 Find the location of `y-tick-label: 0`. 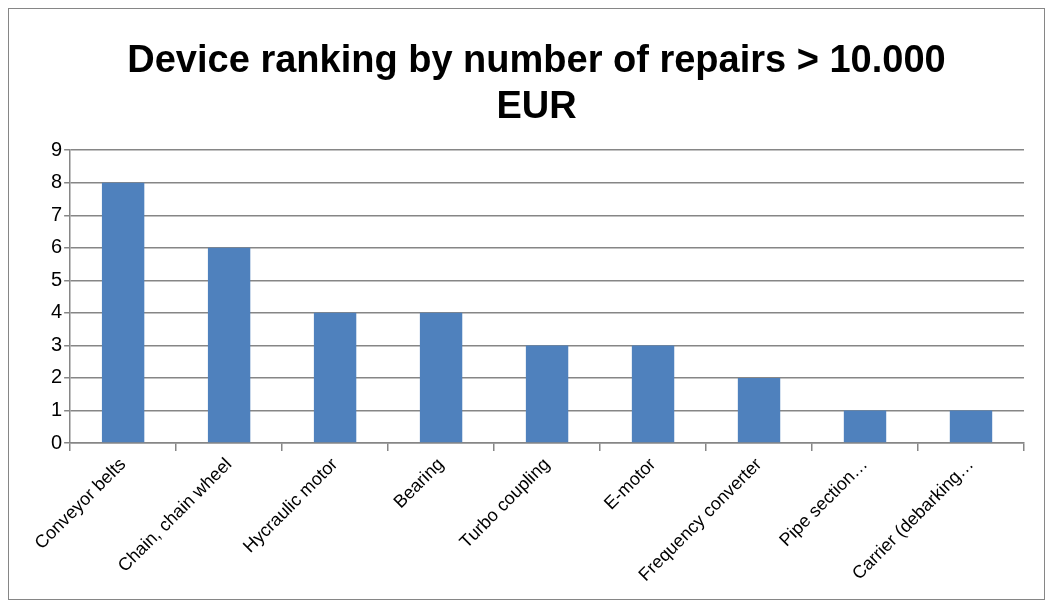

y-tick-label: 0 is located at coordinates (57, 441).